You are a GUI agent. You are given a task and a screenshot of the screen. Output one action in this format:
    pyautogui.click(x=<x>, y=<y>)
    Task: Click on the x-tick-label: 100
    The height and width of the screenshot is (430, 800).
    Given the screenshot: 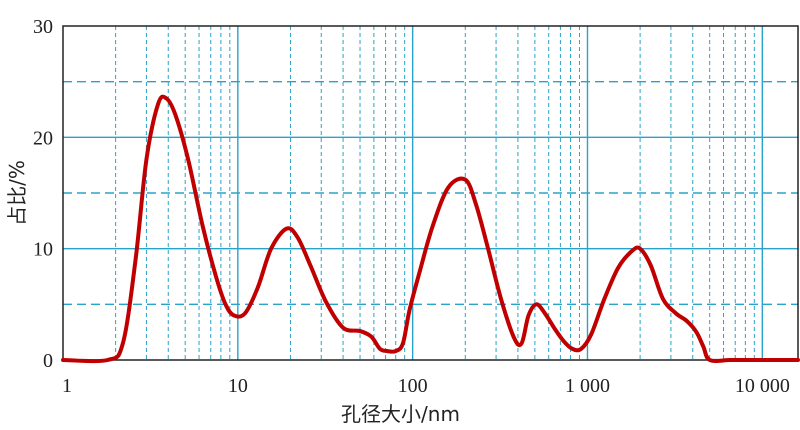 What is the action you would take?
    pyautogui.click(x=413, y=386)
    